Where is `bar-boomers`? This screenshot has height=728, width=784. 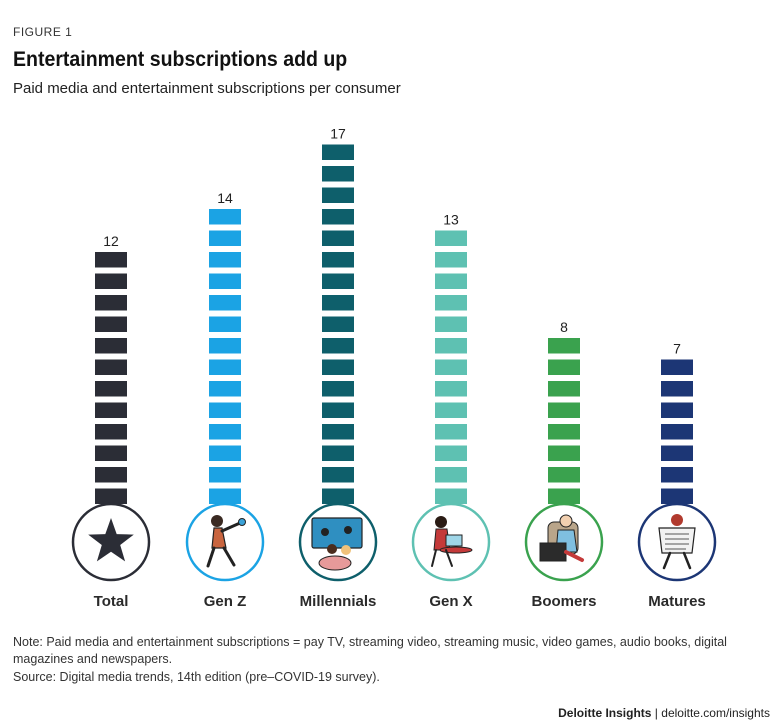 bar-boomers is located at coordinates (564, 421).